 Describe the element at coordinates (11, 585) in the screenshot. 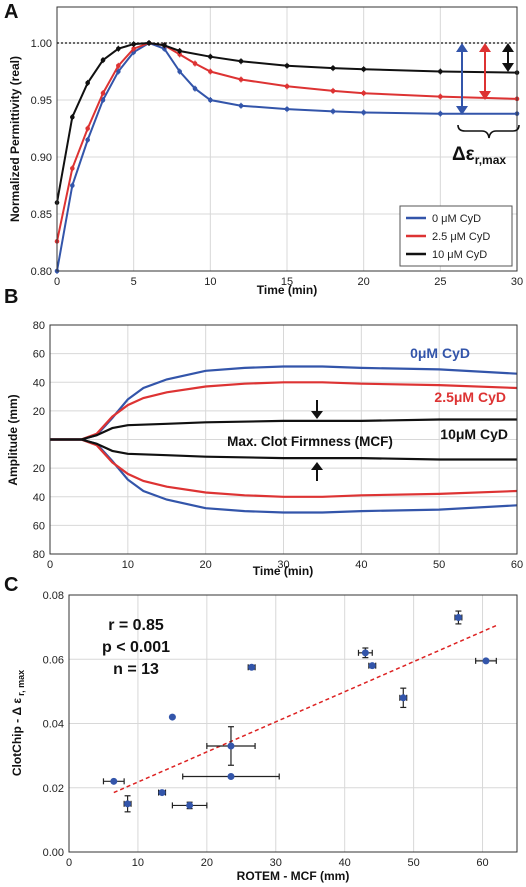

I see `panel-label-c: C` at that location.